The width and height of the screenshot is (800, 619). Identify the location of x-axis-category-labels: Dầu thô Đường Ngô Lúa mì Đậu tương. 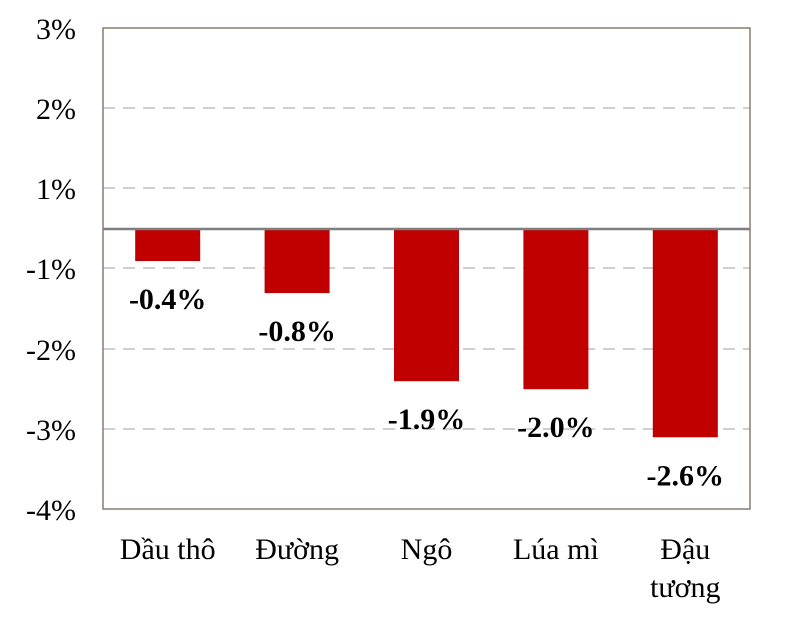
(420, 568).